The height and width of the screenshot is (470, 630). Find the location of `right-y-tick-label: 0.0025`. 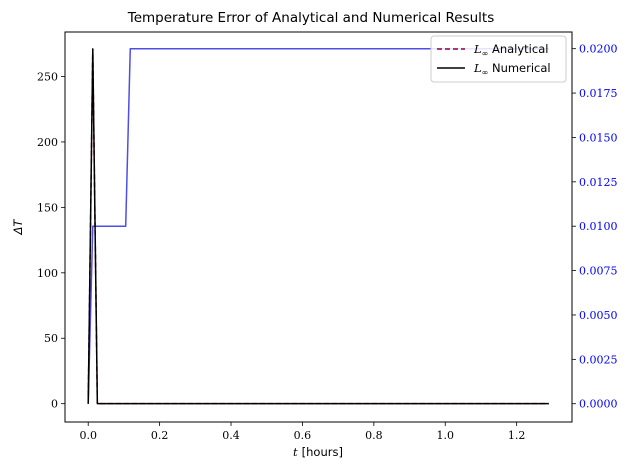

right-y-tick-label: 0.0025 is located at coordinates (598, 359).